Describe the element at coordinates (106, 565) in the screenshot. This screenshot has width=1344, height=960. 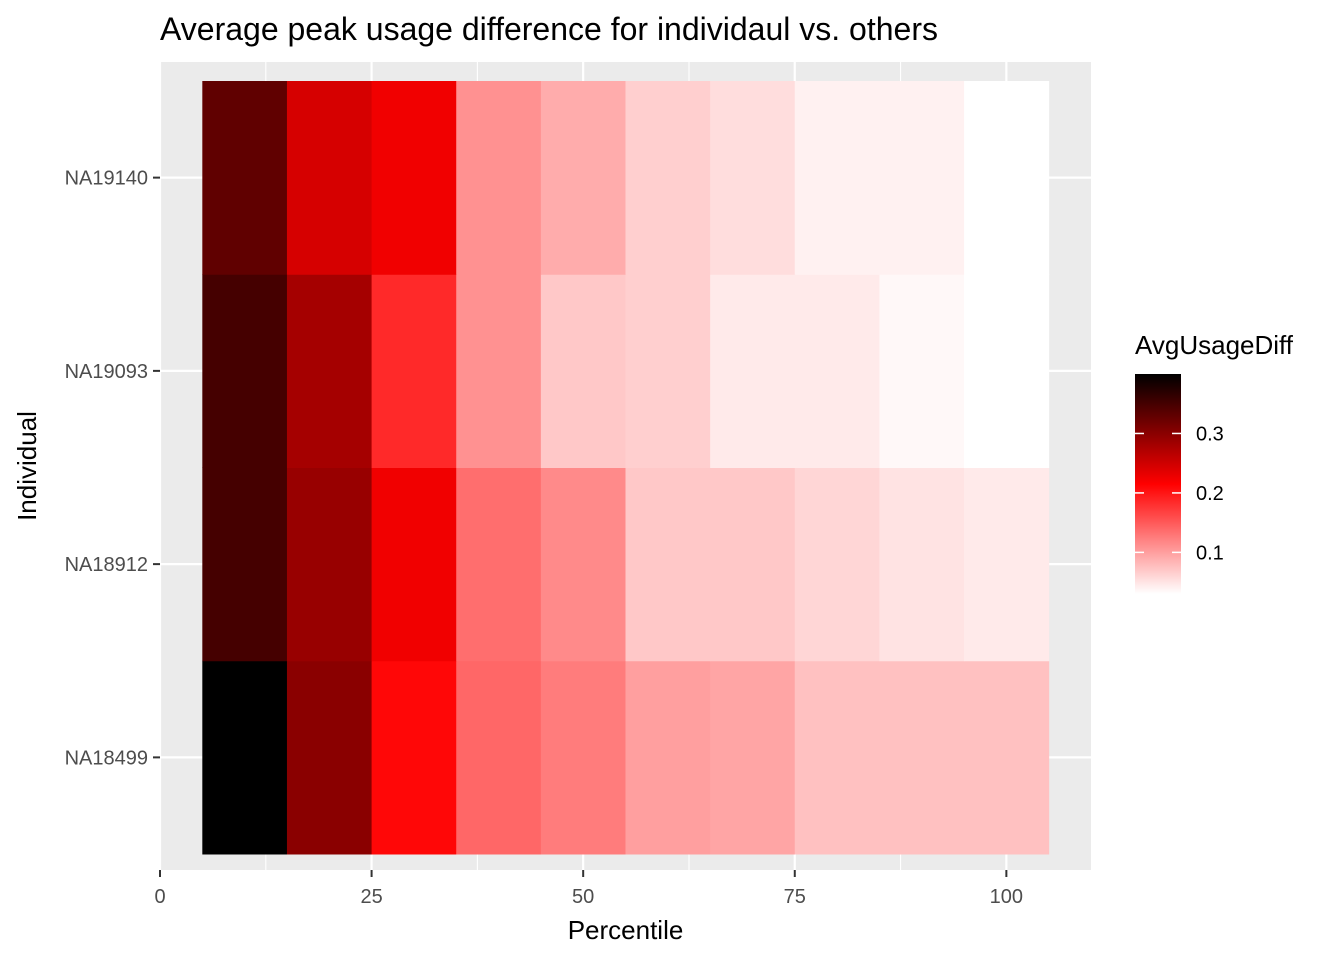
I see `y-tick-label: NA18912` at that location.